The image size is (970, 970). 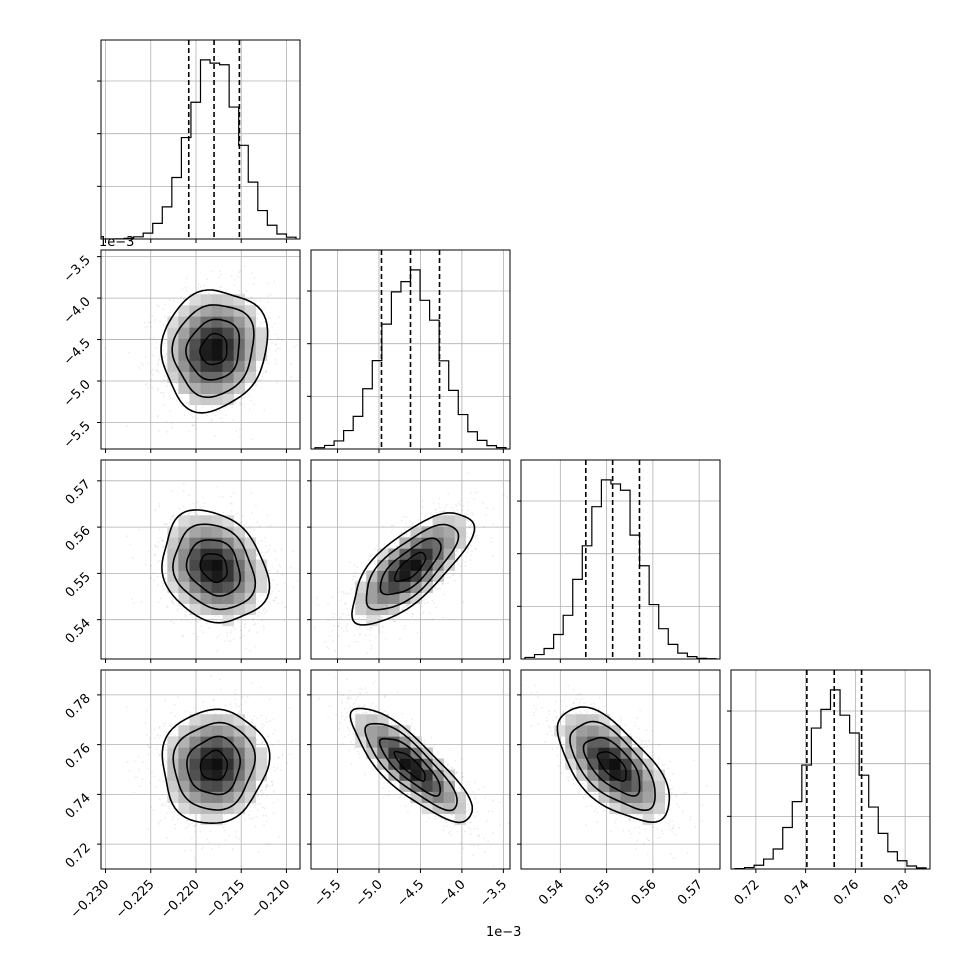 What do you see at coordinates (78, 855) in the screenshot?
I see `y-tick-label: 0.72` at bounding box center [78, 855].